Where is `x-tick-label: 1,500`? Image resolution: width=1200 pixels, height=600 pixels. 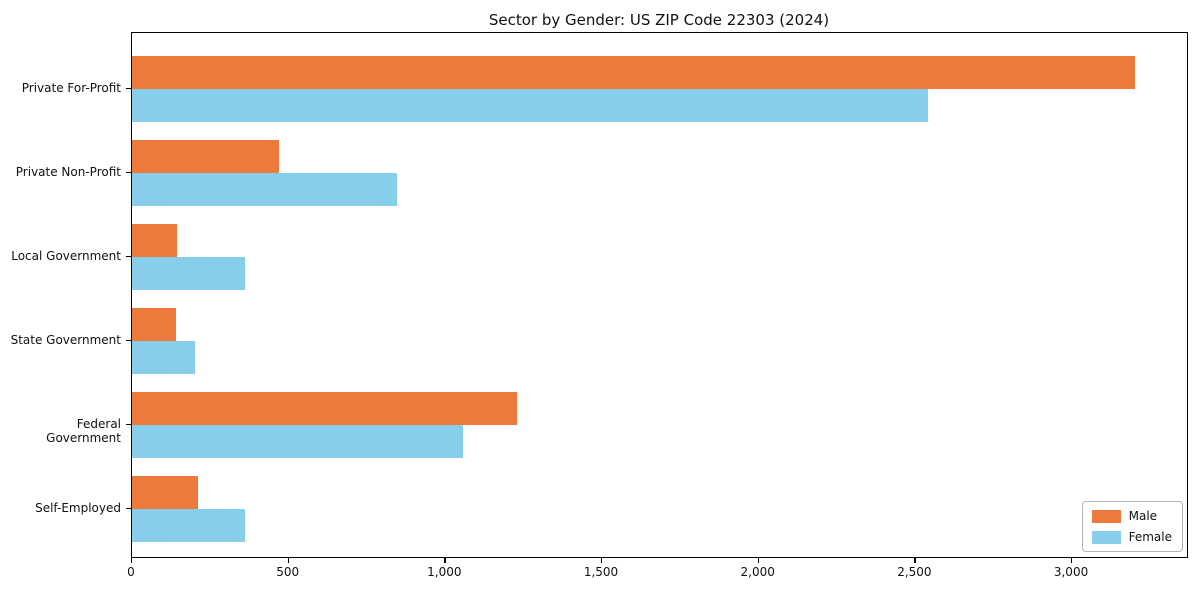 x-tick-label: 1,500 is located at coordinates (601, 572).